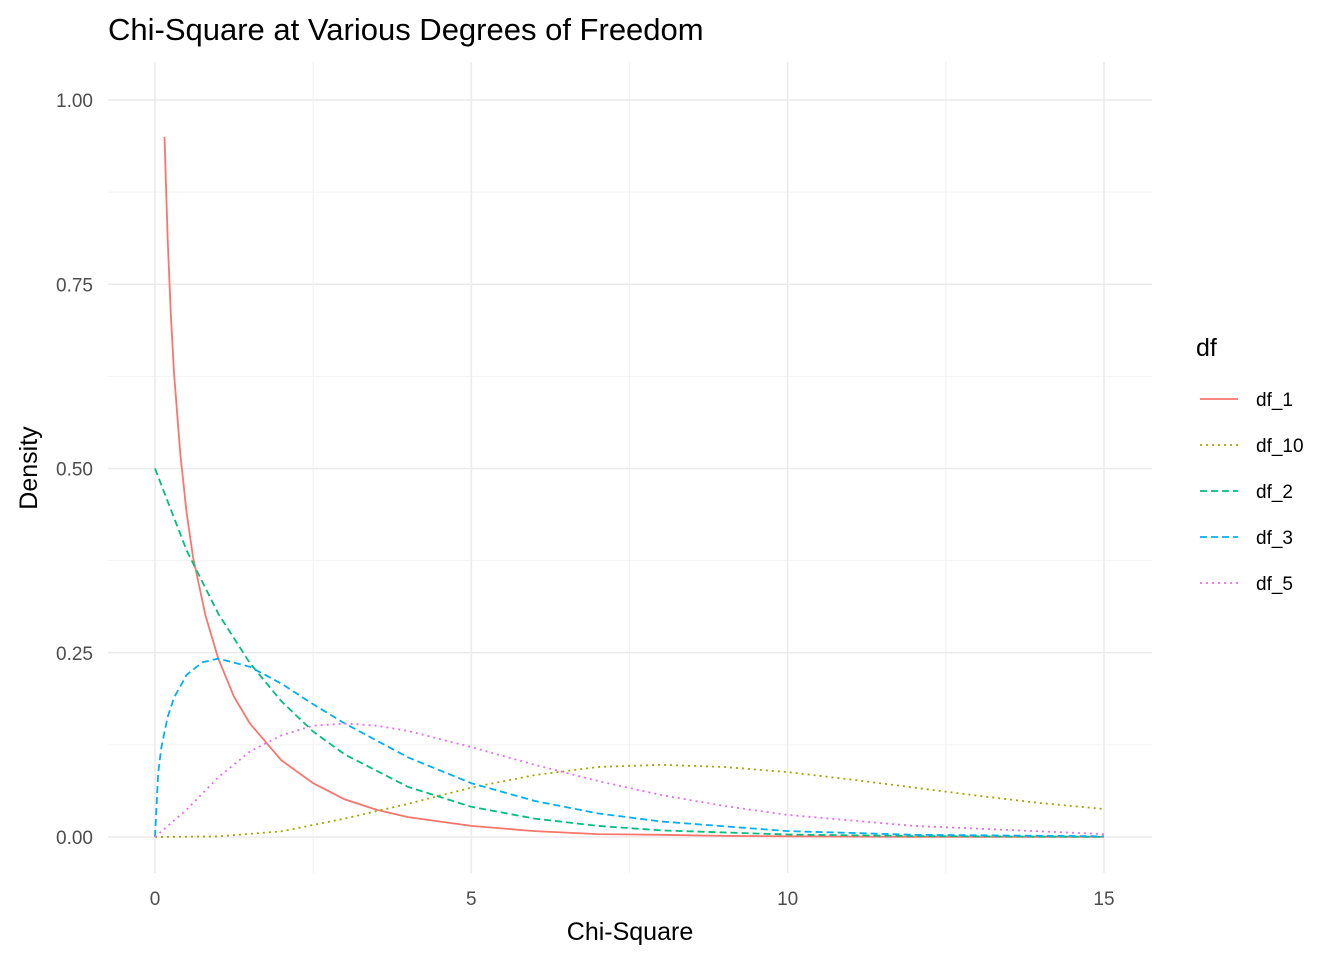 This screenshot has width=1344, height=960. What do you see at coordinates (632, 899) in the screenshot?
I see `x-axis-ticks: 0 5 10 15` at bounding box center [632, 899].